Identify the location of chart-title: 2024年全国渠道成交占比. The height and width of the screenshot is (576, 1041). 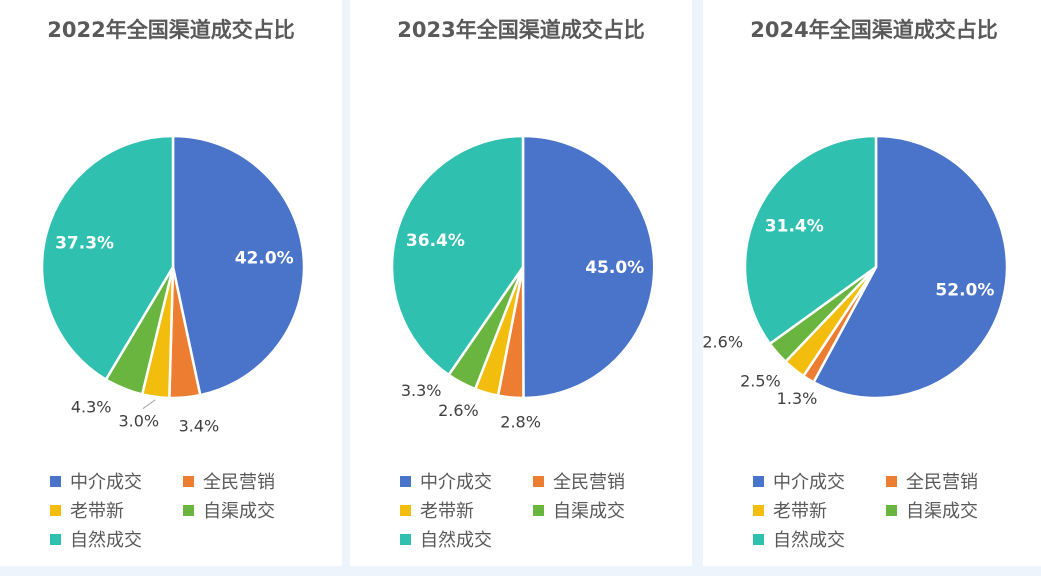
(874, 30).